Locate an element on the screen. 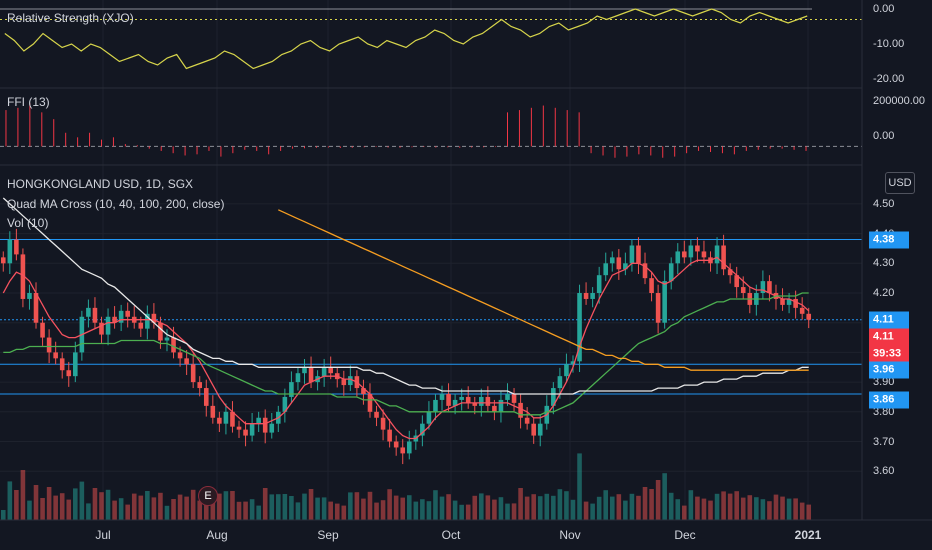 This screenshot has height=550, width=932. x-tick: Oct is located at coordinates (451, 535).